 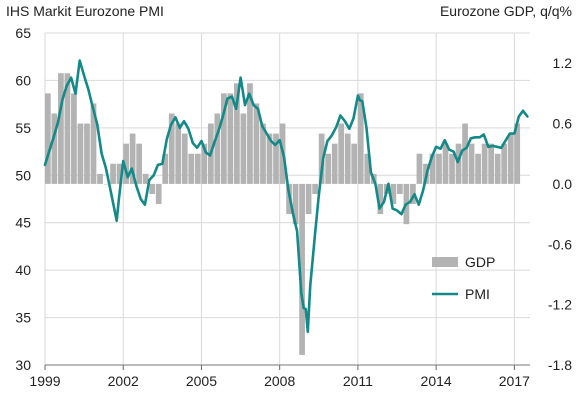 I want to click on y-left-tick-label: 50, so click(x=23, y=175).